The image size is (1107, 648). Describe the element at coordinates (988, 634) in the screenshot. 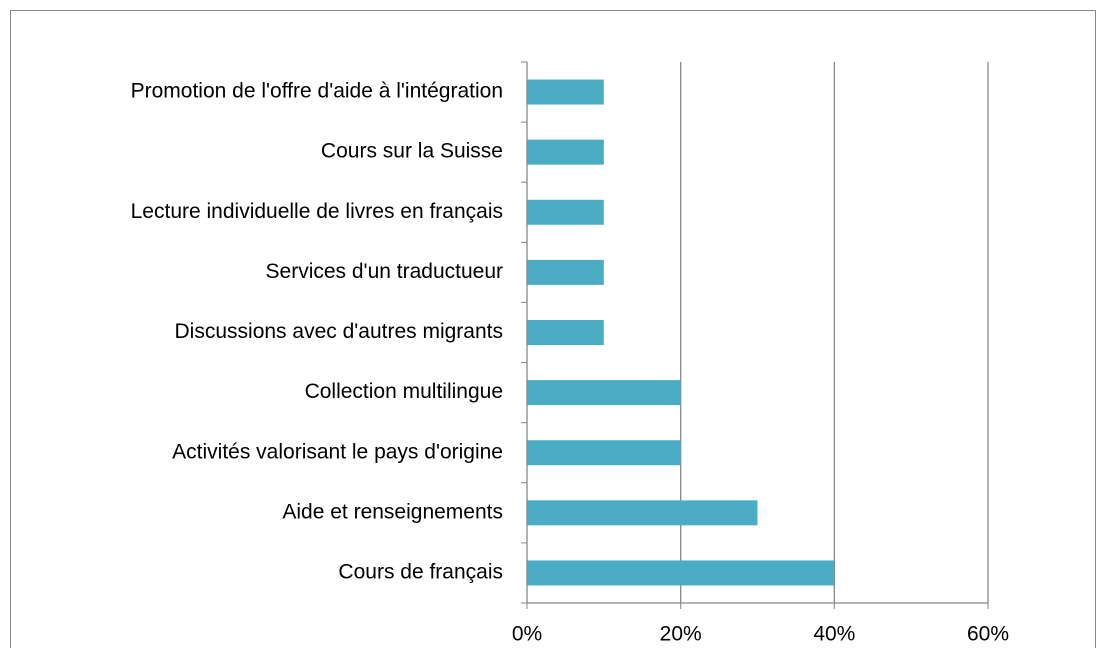

I see `x-tick-label: 60%` at that location.